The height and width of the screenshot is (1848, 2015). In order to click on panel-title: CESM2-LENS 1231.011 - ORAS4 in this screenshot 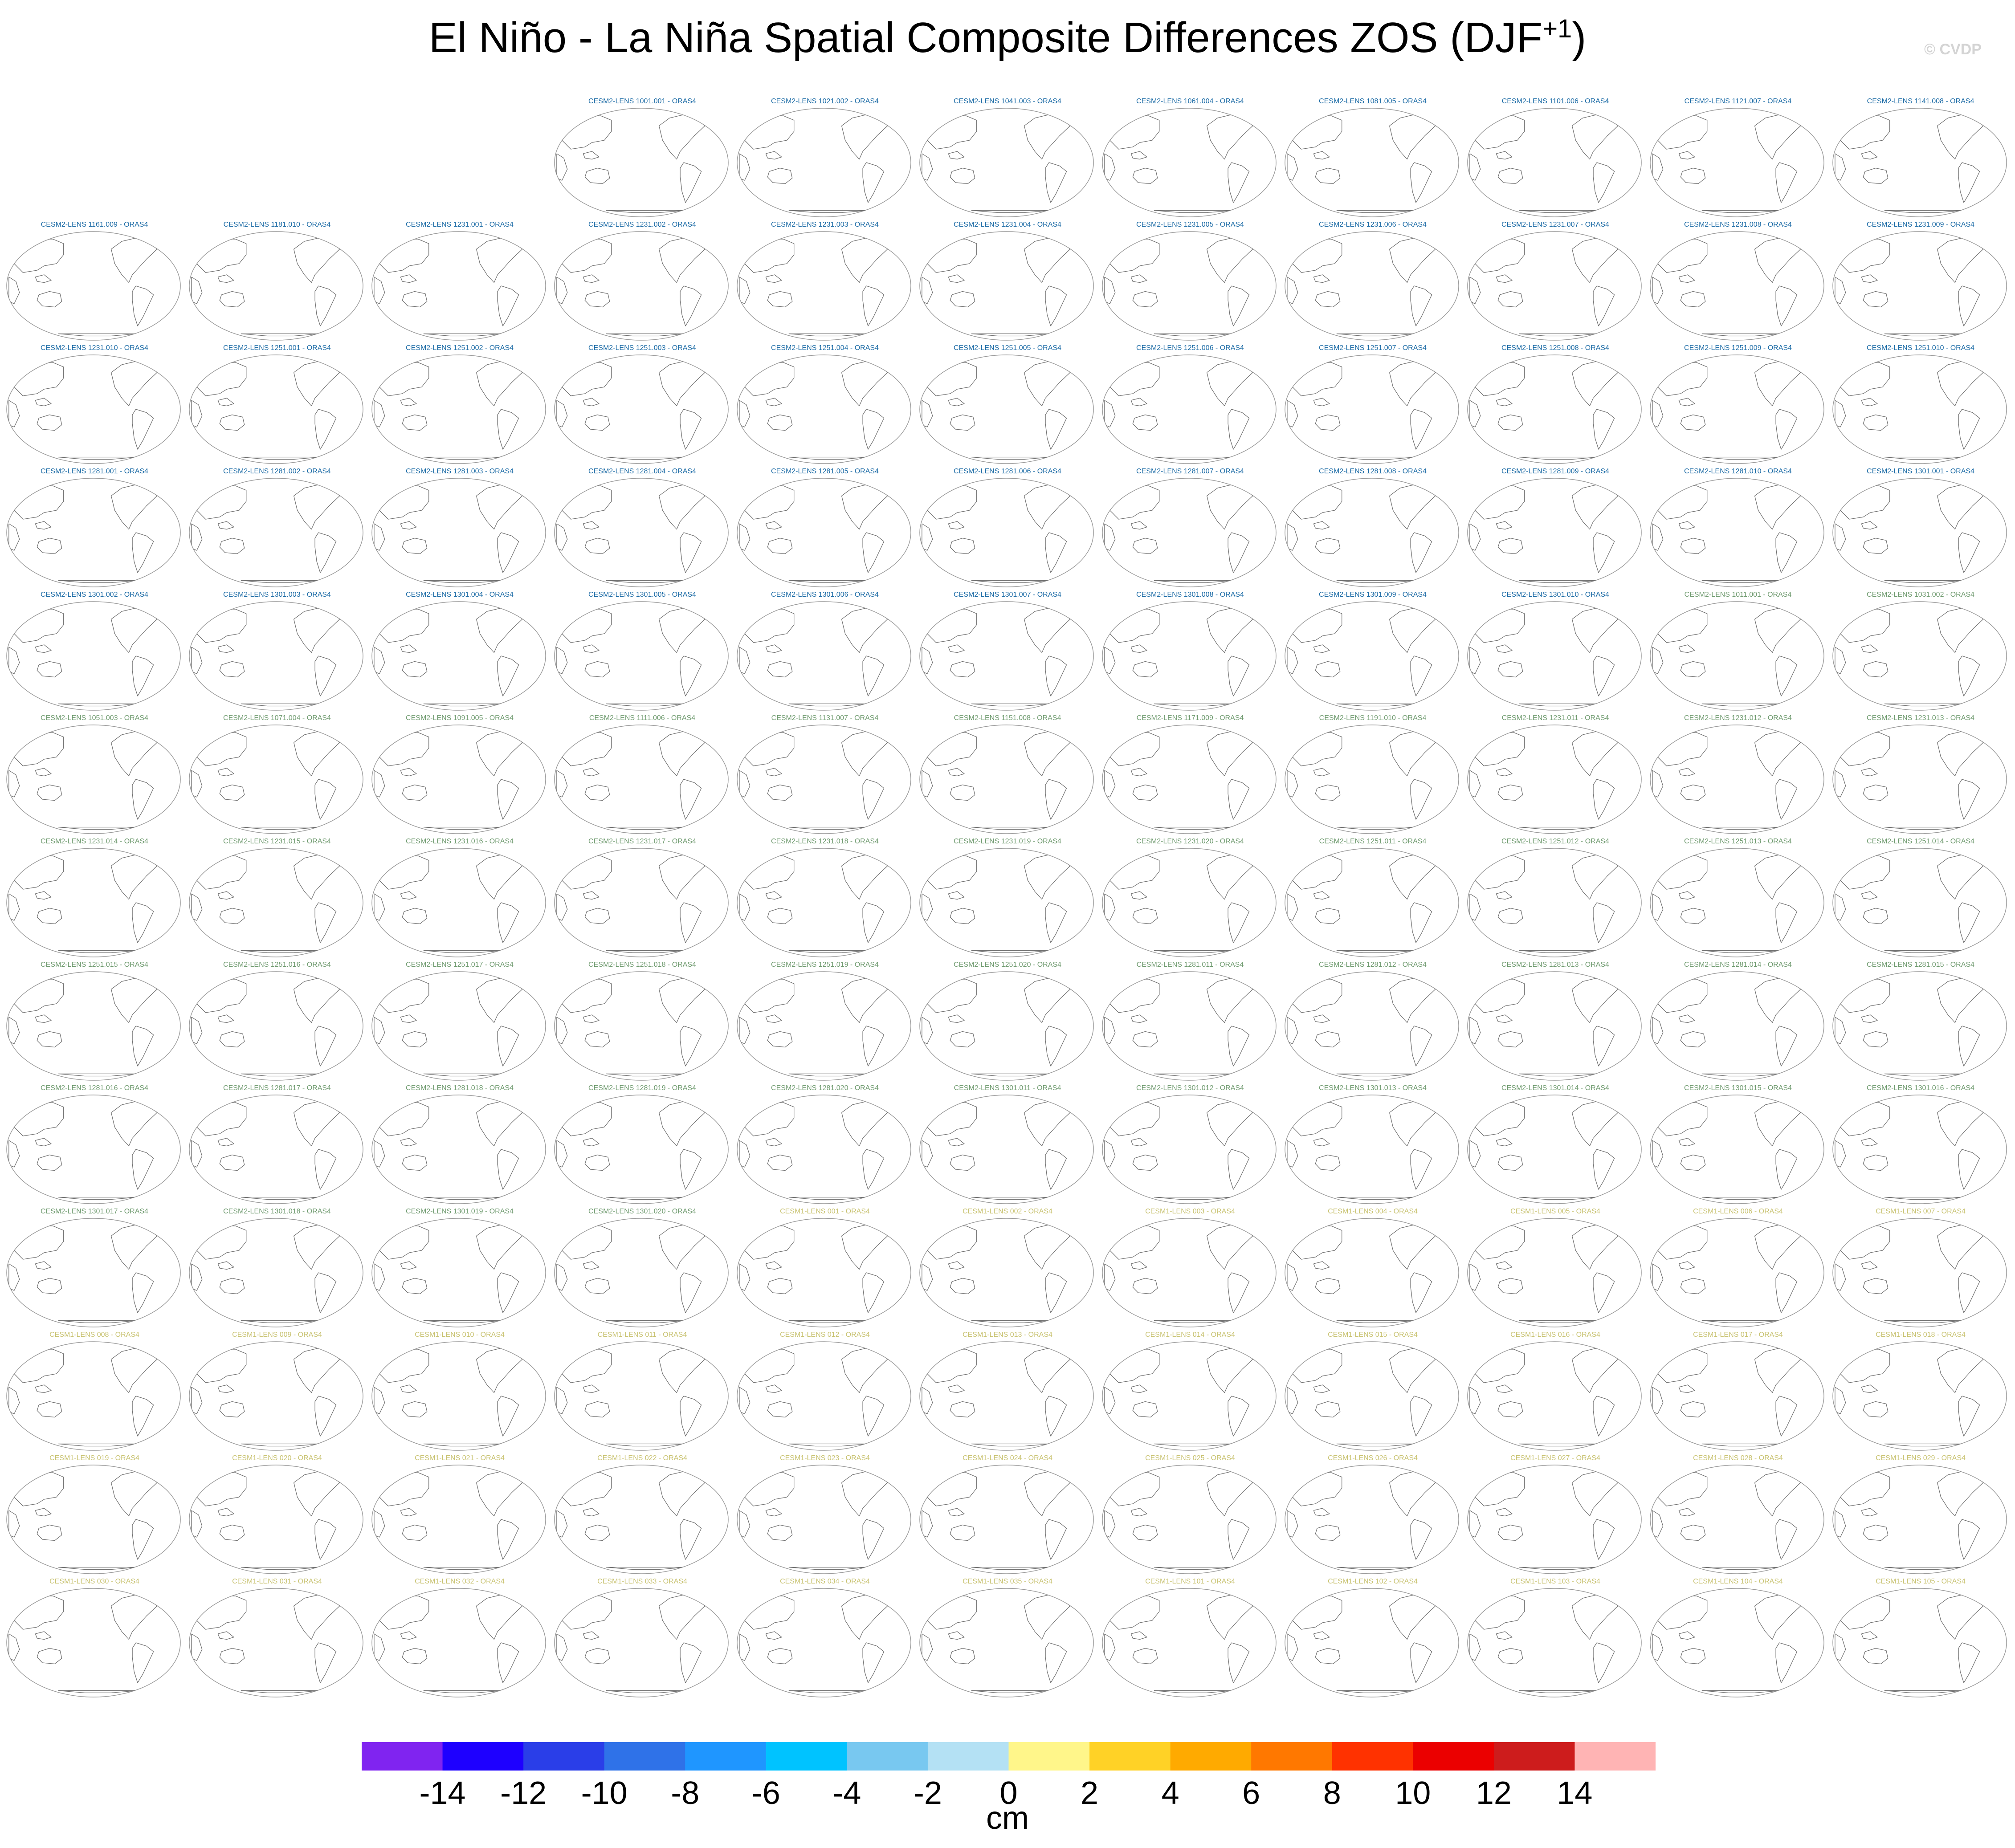, I will do `click(1555, 718)`.